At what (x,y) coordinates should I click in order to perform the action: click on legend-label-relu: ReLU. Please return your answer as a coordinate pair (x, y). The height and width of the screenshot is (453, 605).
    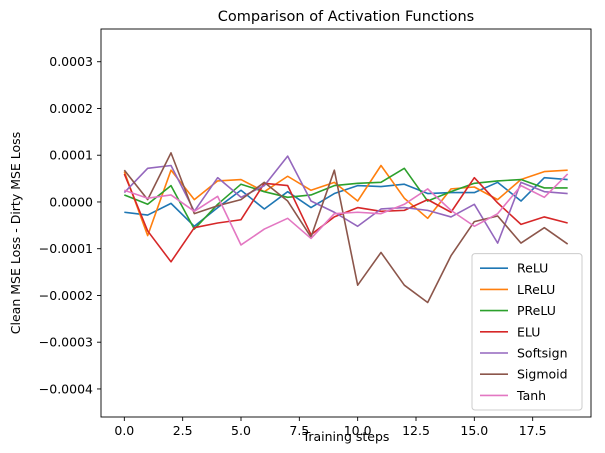
    Looking at the image, I should click on (532, 268).